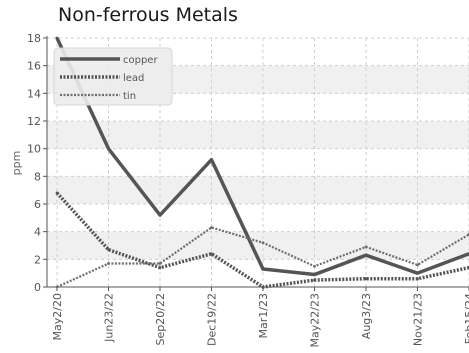 The width and height of the screenshot is (469, 353). I want to click on y-tick-label: 16, so click(34, 66).